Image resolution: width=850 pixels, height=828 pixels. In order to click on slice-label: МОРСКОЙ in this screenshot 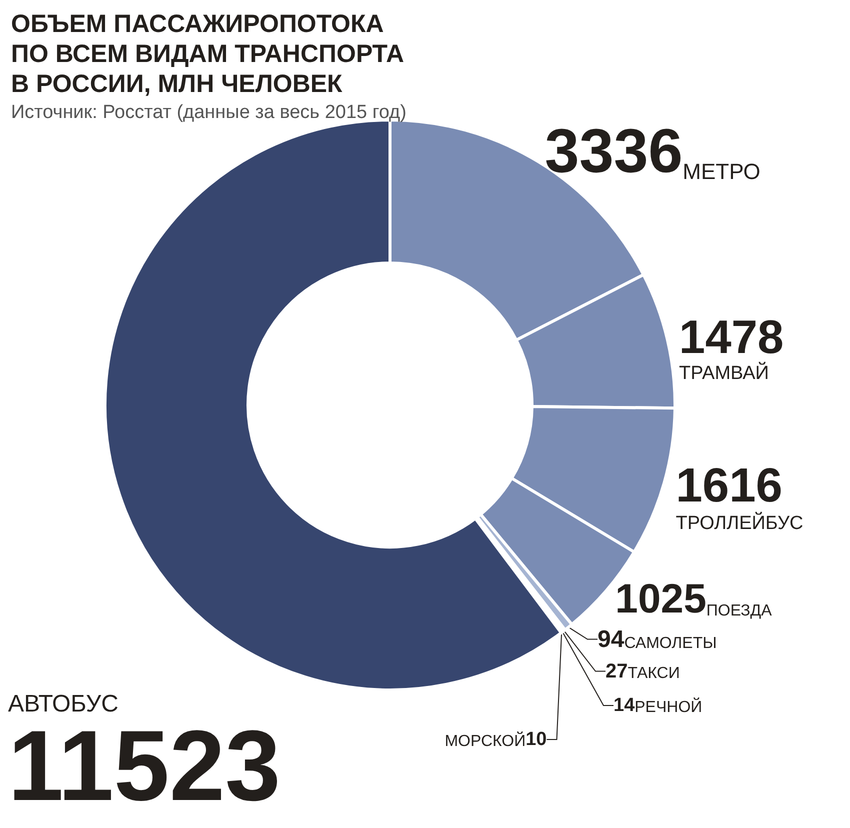, I will do `click(485, 740)`.